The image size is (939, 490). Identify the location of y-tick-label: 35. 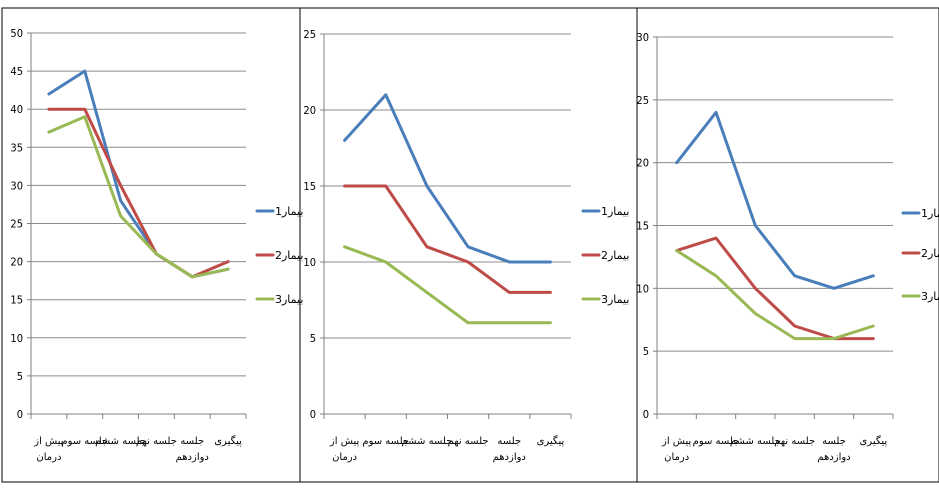
(16, 147).